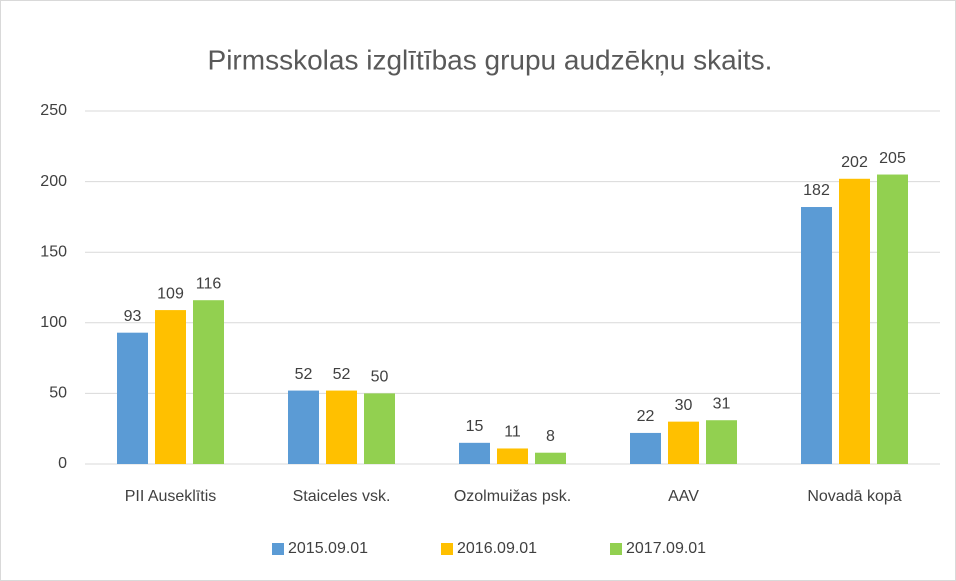 The height and width of the screenshot is (581, 956). I want to click on data-label: 202, so click(854, 162).